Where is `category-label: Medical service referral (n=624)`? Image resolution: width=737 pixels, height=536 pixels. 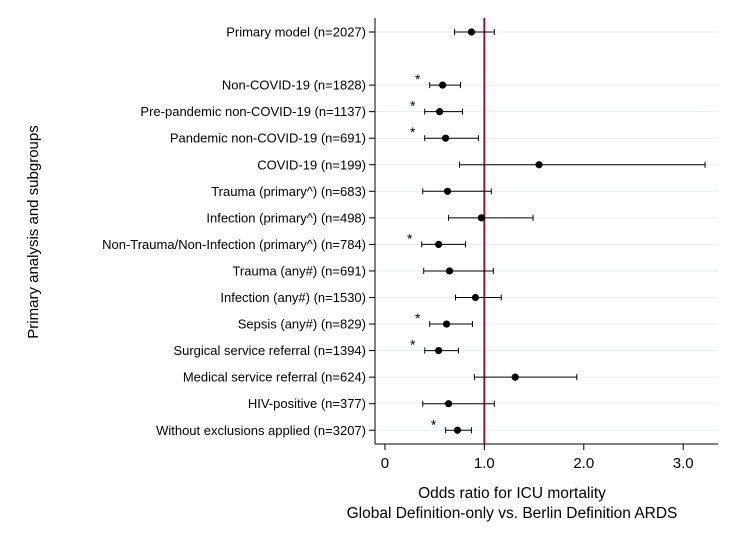 category-label: Medical service referral (n=624) is located at coordinates (274, 377).